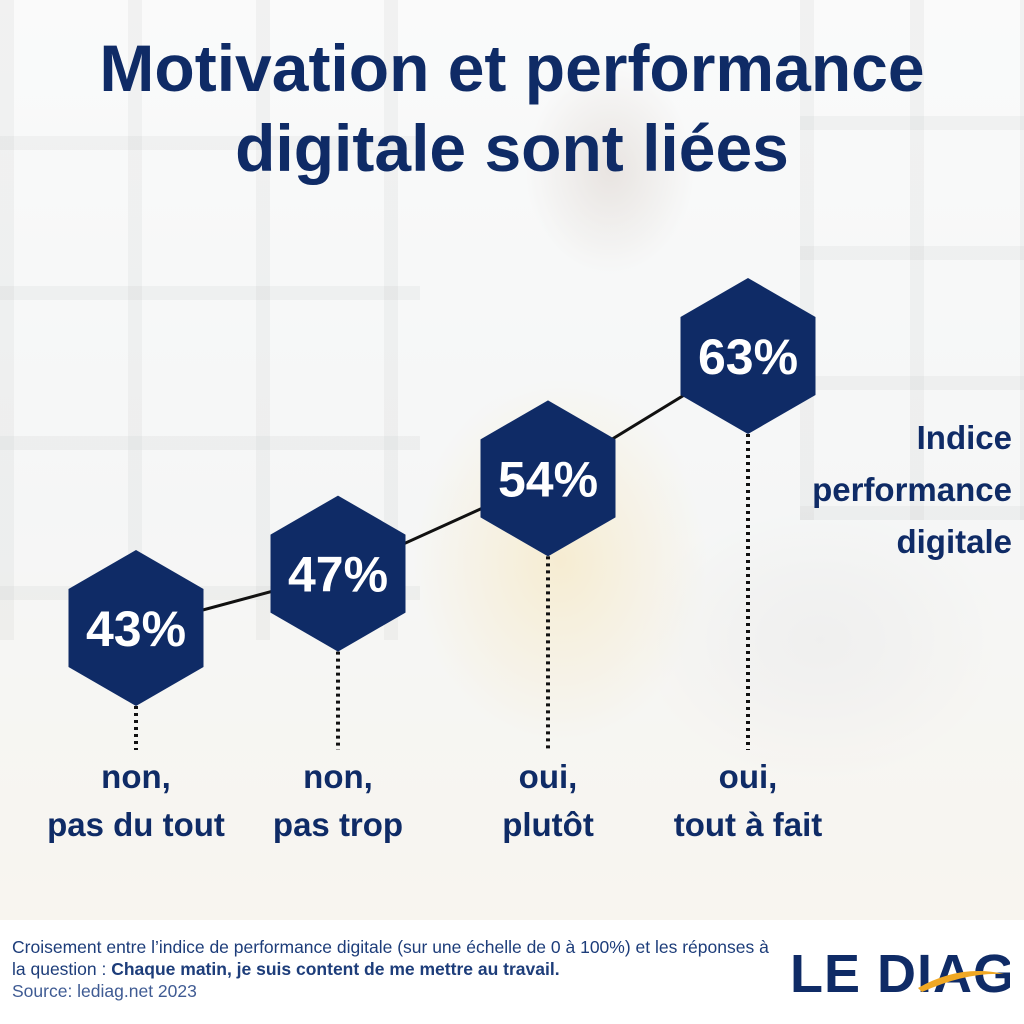 This screenshot has height=1024, width=1024. I want to click on category-label-2-line-2: pas trop, so click(338, 824).